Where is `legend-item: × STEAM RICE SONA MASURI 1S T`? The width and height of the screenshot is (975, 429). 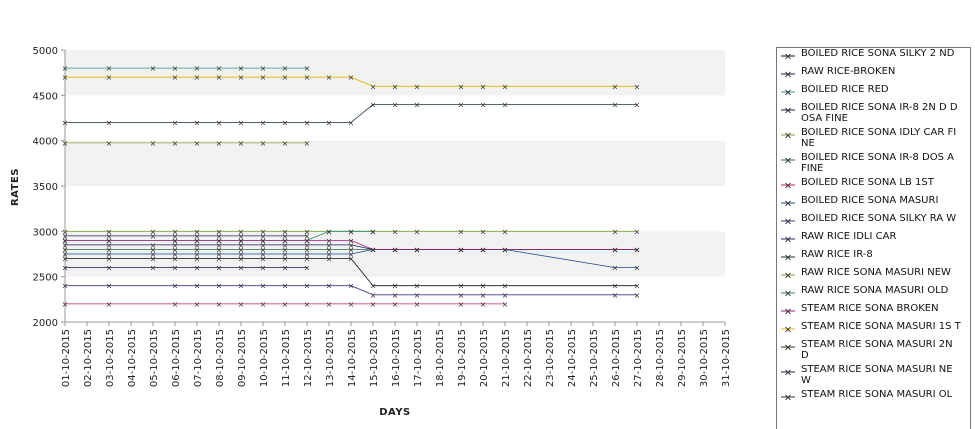 legend-item: × STEAM RICE SONA MASURI 1S T is located at coordinates (873, 330).